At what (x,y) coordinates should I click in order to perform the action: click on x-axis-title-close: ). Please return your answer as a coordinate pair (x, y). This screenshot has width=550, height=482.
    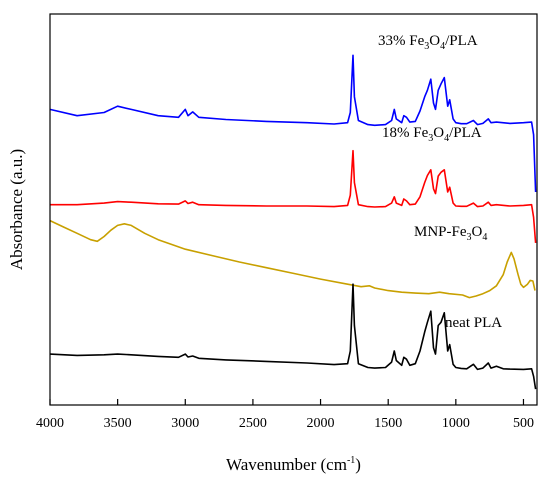
    Looking at the image, I should click on (358, 464).